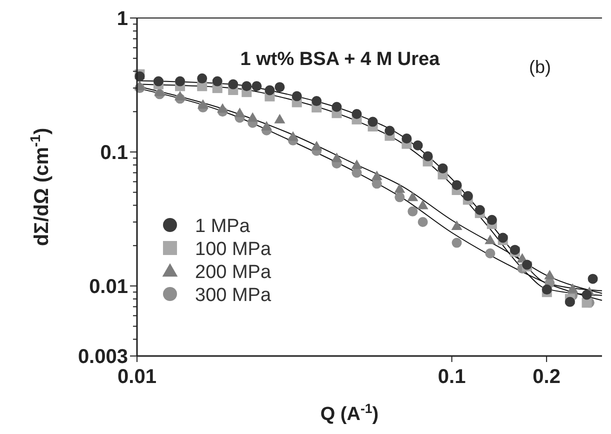  What do you see at coordinates (340, 59) in the screenshot?
I see `text: 1 wt% BSA + 4 M Urea` at bounding box center [340, 59].